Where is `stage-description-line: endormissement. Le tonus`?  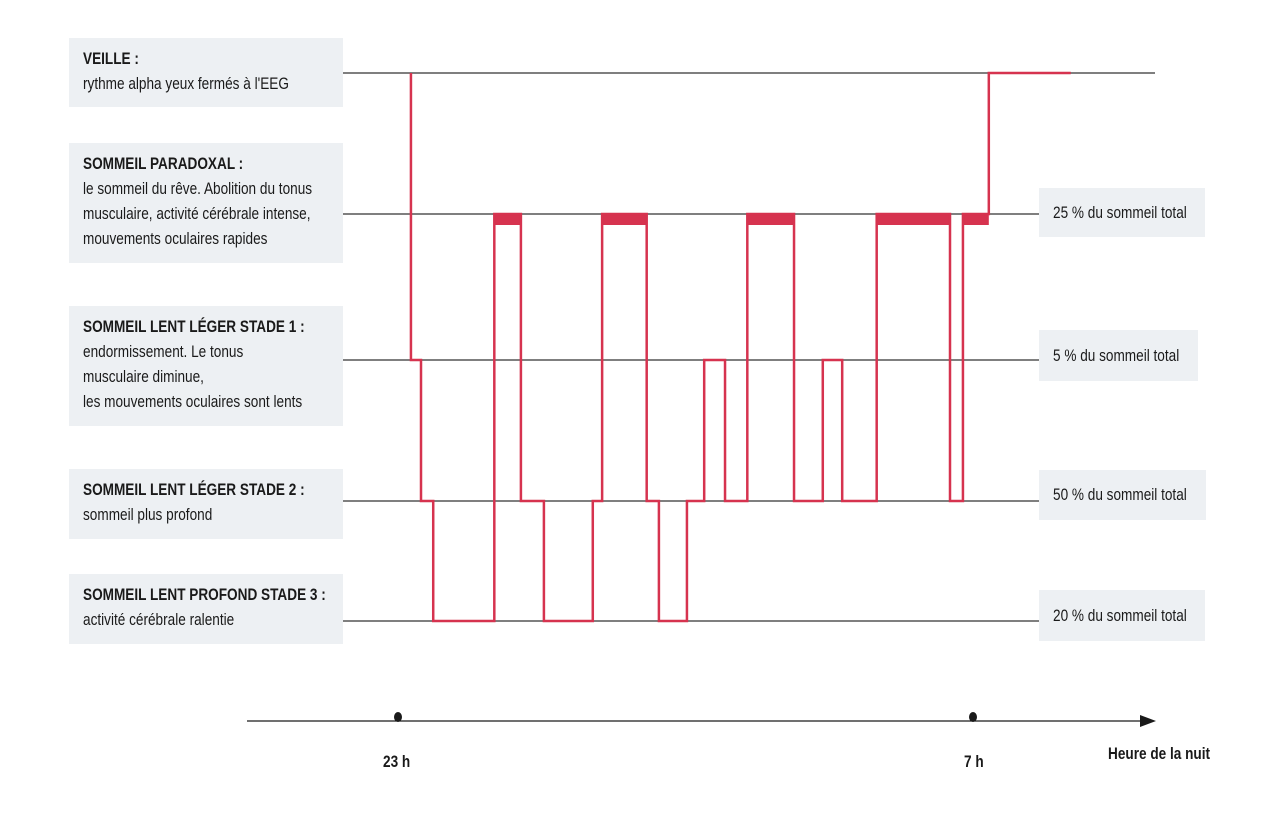 stage-description-line: endormissement. Le tonus is located at coordinates (163, 351).